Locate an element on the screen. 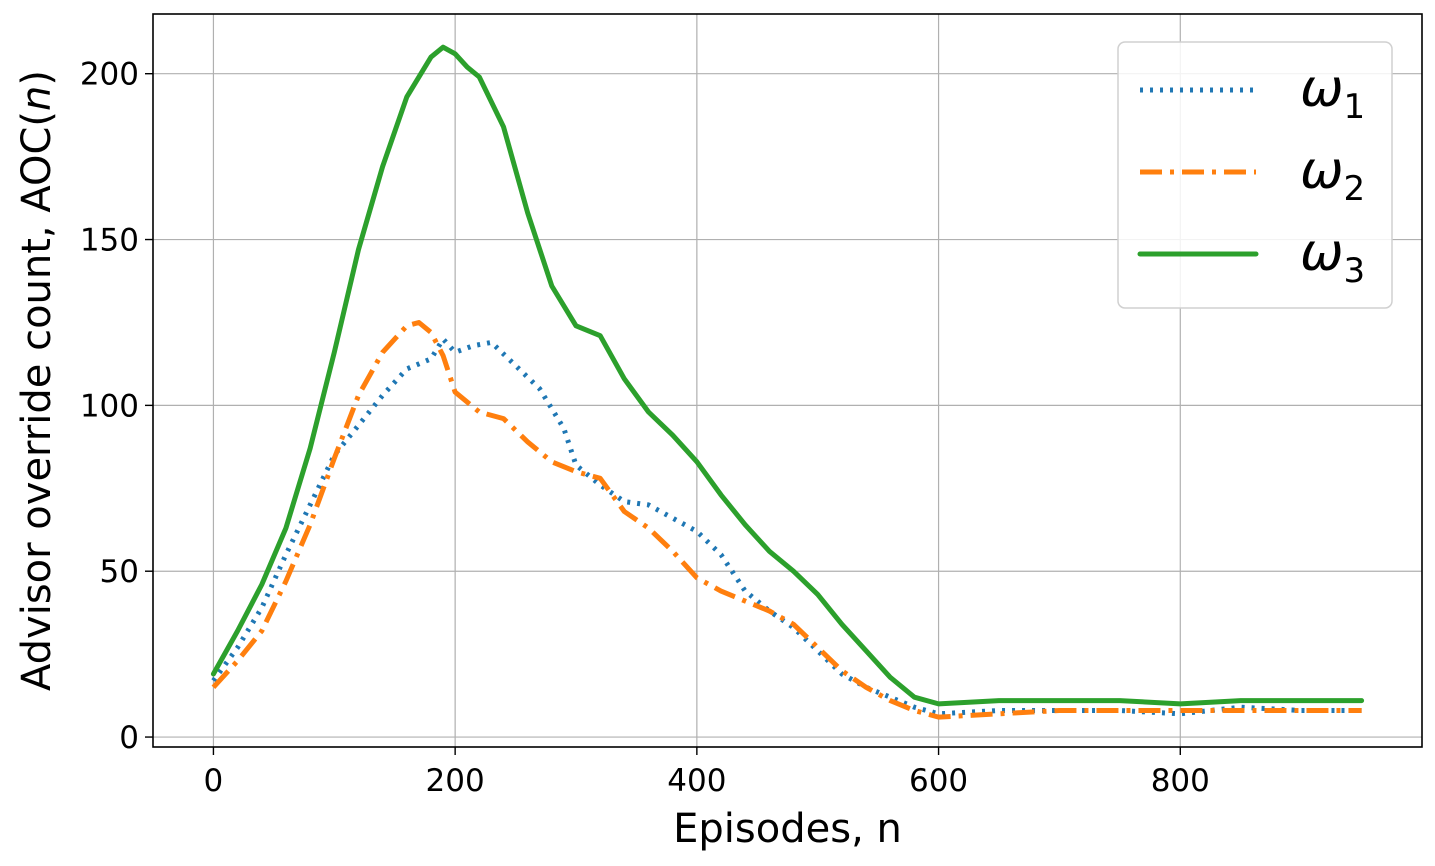 Image resolution: width=1435 pixels, height=866 pixels. x-tick-label: 800 is located at coordinates (1180, 781).